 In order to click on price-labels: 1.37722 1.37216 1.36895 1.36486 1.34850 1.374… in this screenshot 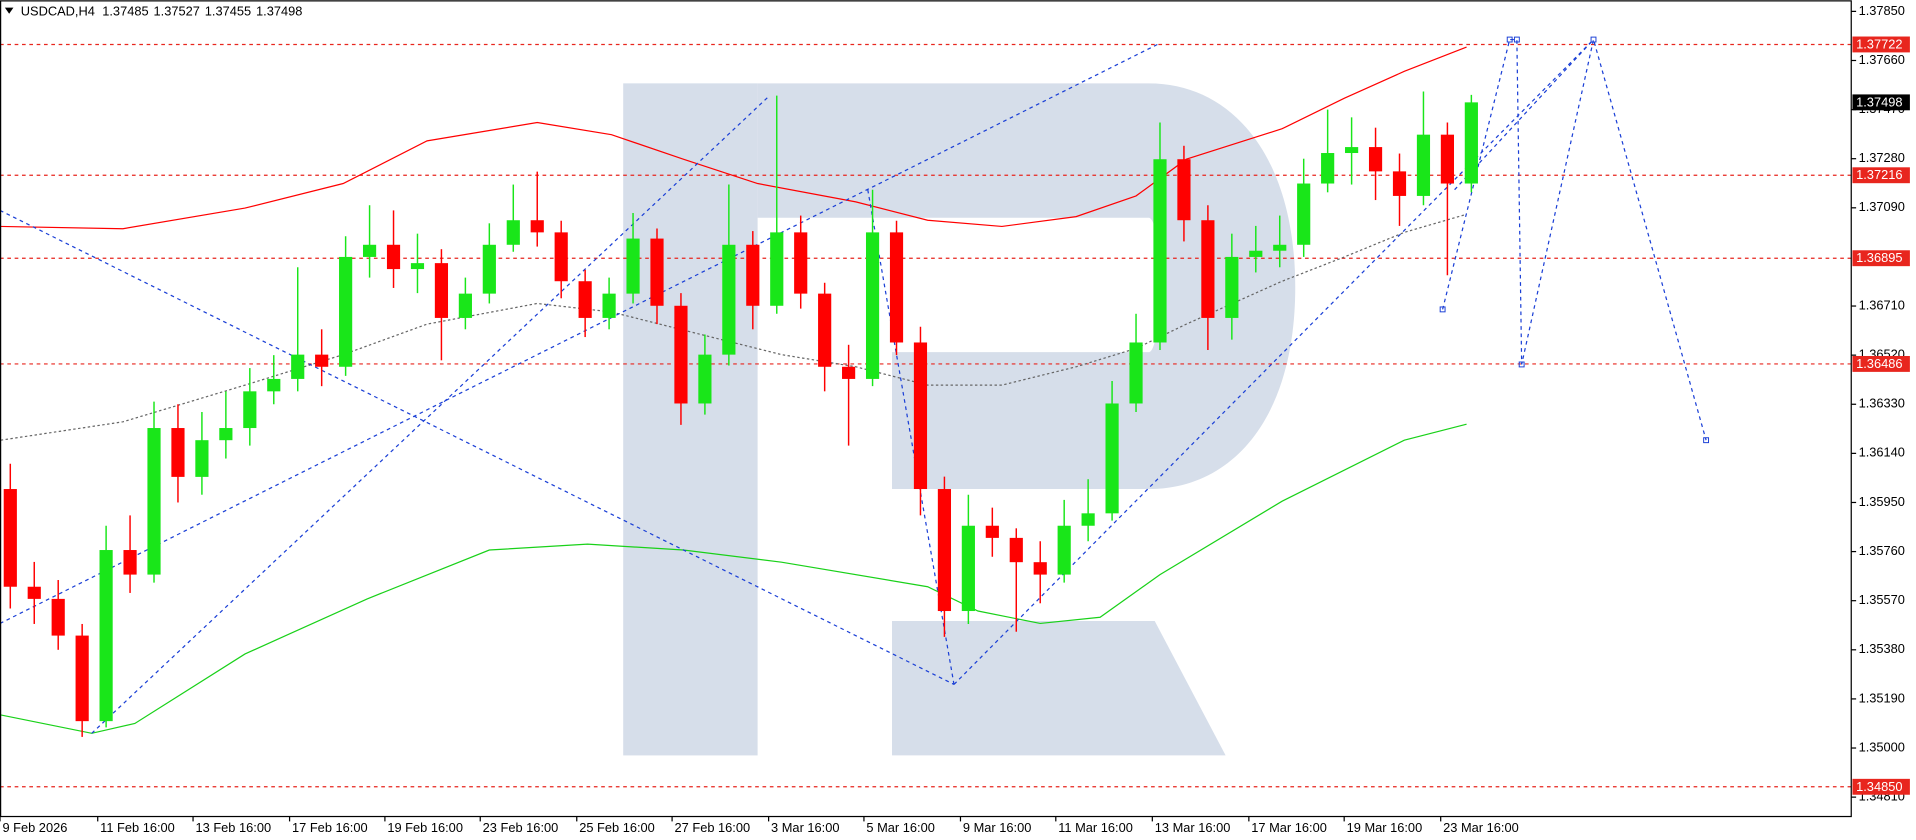, I will do `click(1881, 415)`.